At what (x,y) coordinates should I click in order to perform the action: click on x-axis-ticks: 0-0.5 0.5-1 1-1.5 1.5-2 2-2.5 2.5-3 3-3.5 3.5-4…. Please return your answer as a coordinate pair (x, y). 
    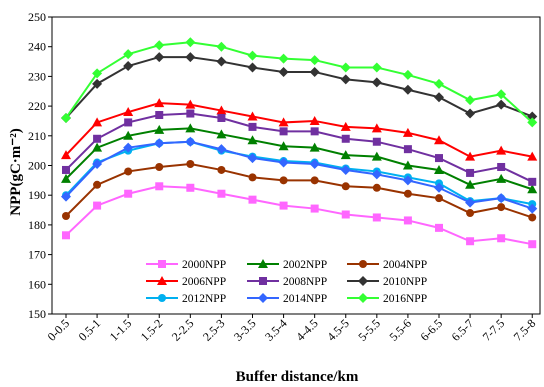
    Looking at the image, I should click on (291, 329).